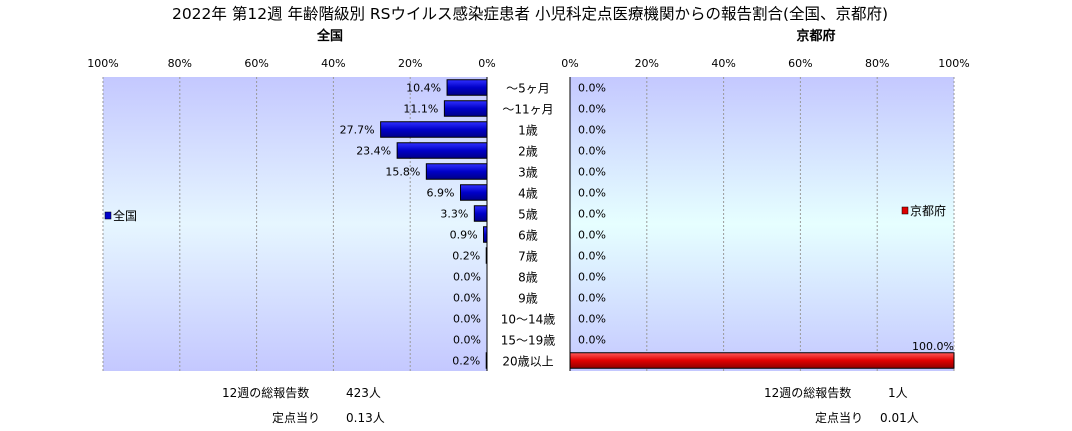 This screenshot has height=431, width=1072. I want to click on left-footer-per-label: 定点当り, so click(296, 417).